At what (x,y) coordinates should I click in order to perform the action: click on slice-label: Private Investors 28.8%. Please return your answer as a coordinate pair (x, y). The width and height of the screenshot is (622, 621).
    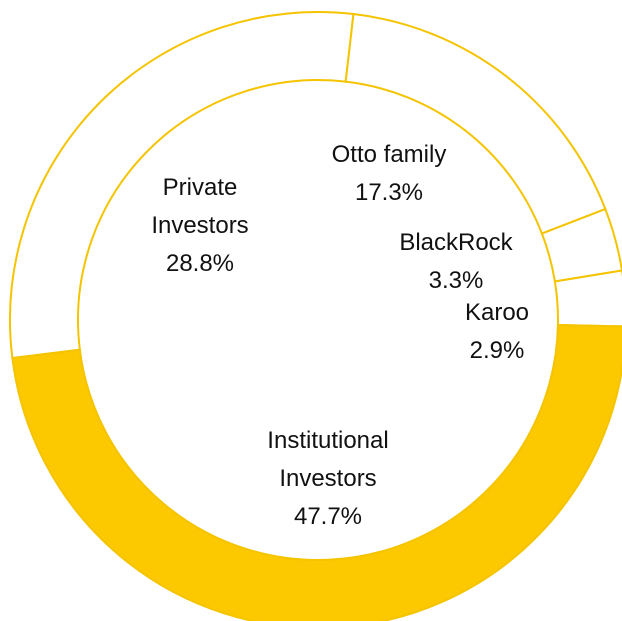
    Looking at the image, I should click on (200, 226).